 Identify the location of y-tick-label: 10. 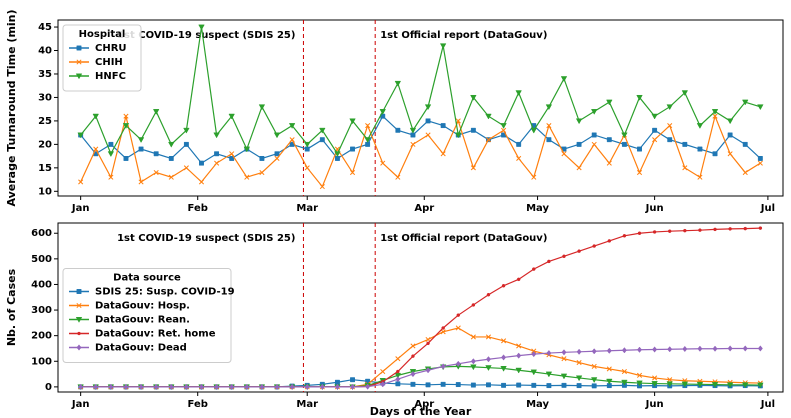
(45, 191).